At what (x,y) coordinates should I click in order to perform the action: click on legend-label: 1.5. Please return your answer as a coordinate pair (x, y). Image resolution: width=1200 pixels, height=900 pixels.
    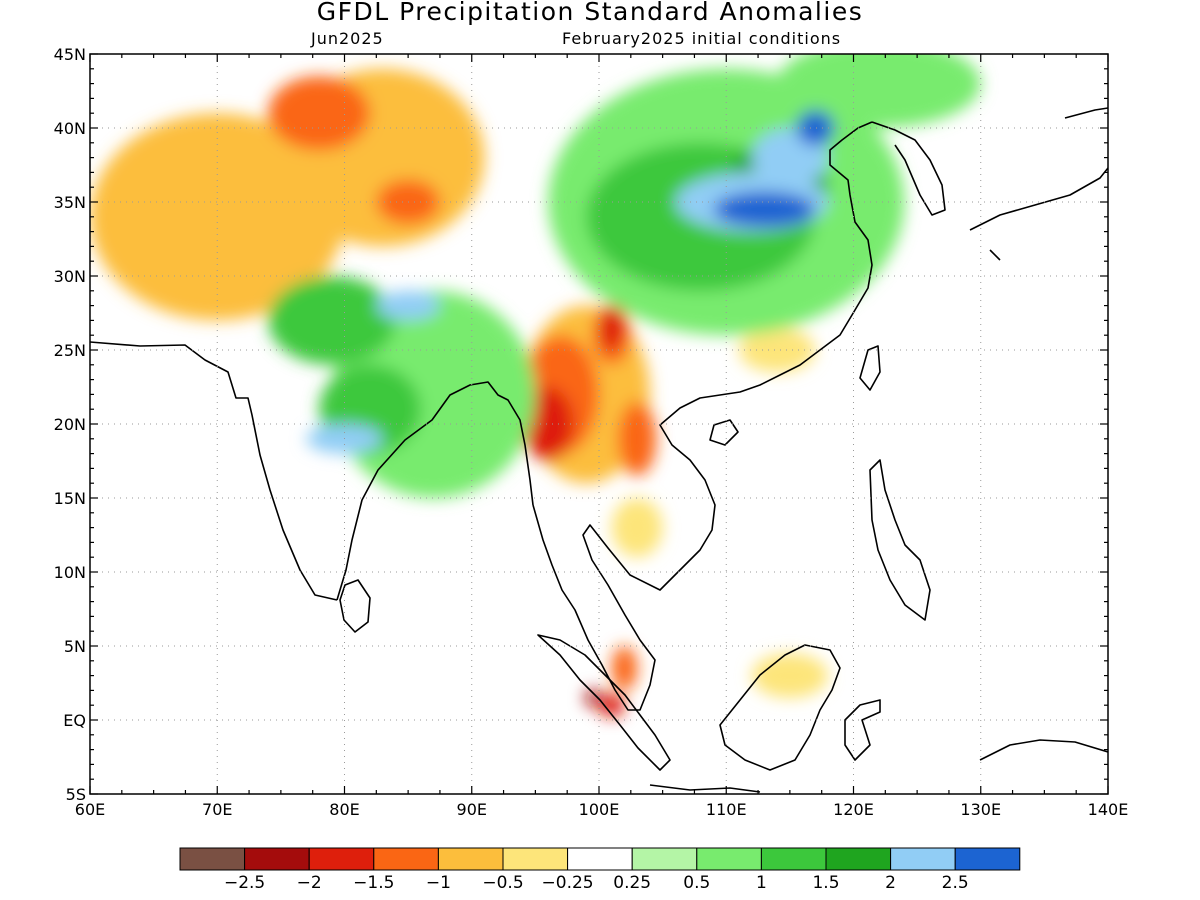
    Looking at the image, I should click on (825, 883).